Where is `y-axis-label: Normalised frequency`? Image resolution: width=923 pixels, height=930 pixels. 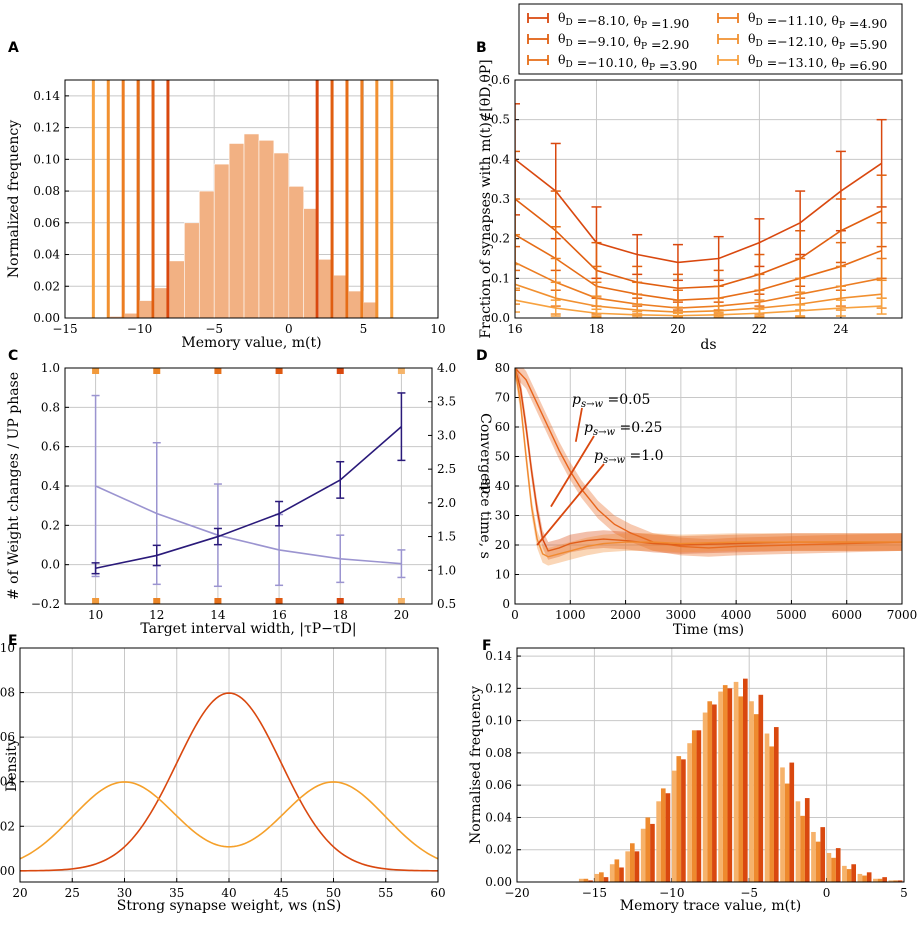
y-axis-label: Normalised frequency is located at coordinates (476, 765).